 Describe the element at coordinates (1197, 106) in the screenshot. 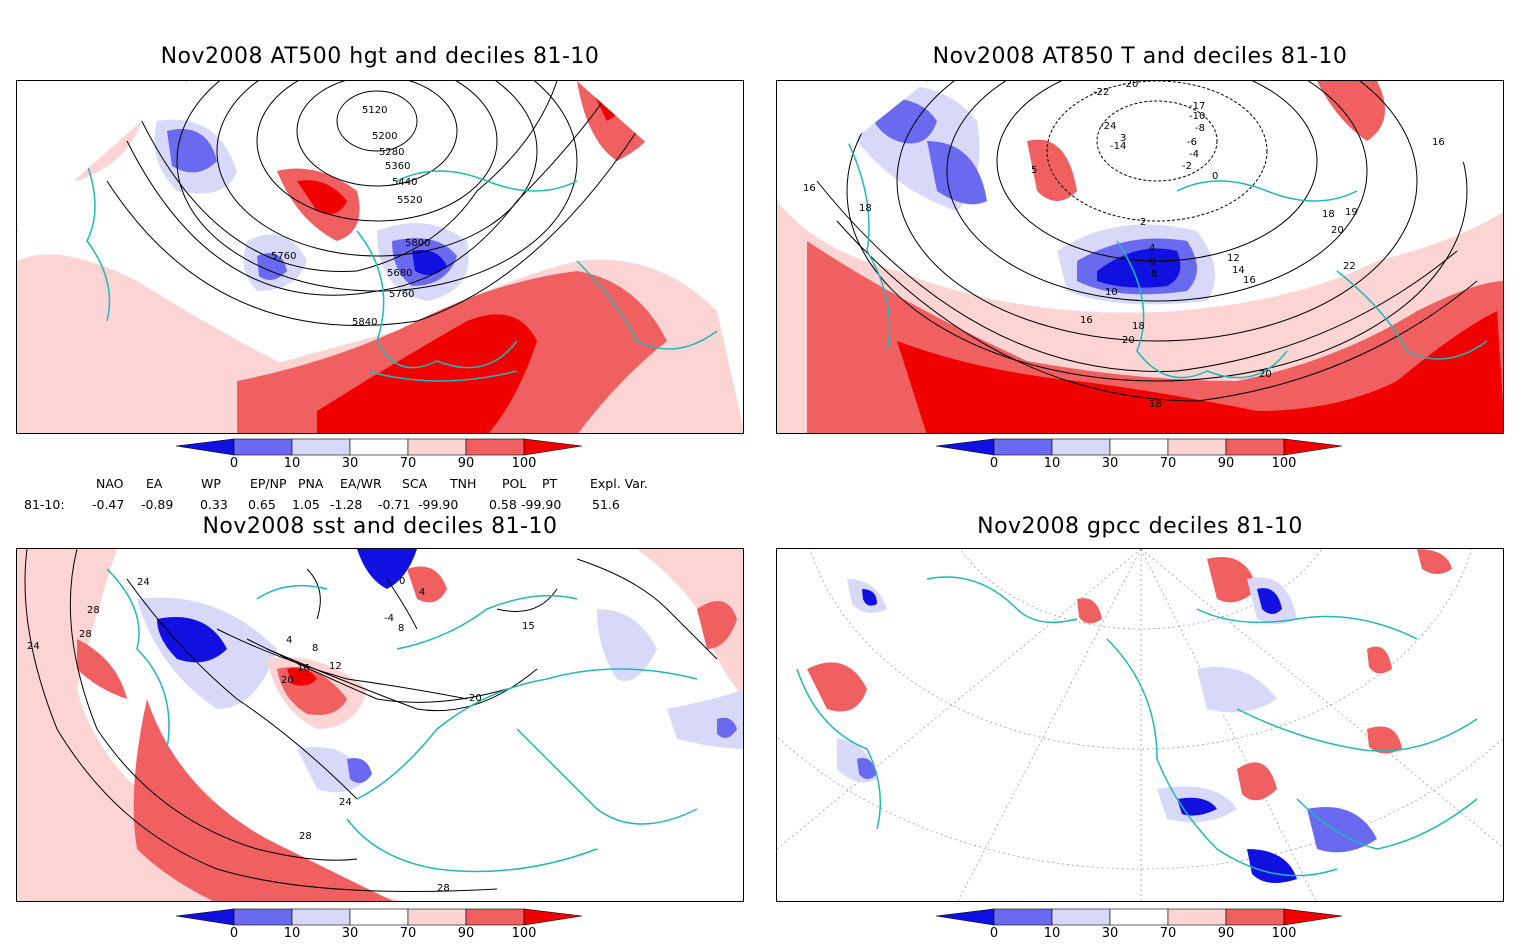

I see `contour-label: -17` at that location.